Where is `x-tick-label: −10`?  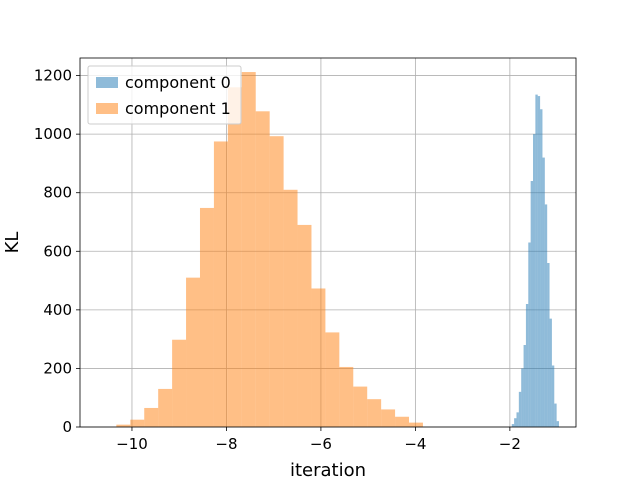 x-tick-label: −10 is located at coordinates (132, 444).